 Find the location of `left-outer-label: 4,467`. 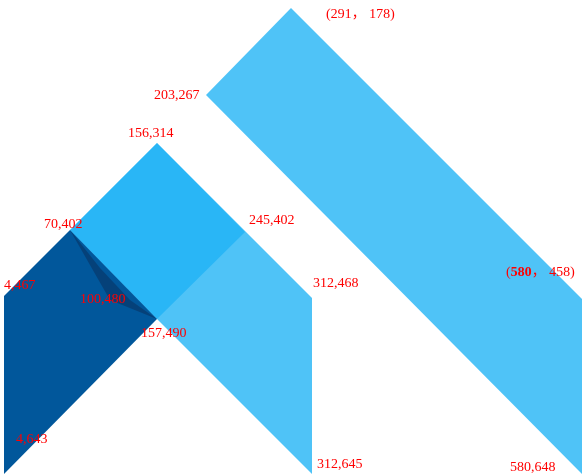

left-outer-label: 4,467 is located at coordinates (20, 285).